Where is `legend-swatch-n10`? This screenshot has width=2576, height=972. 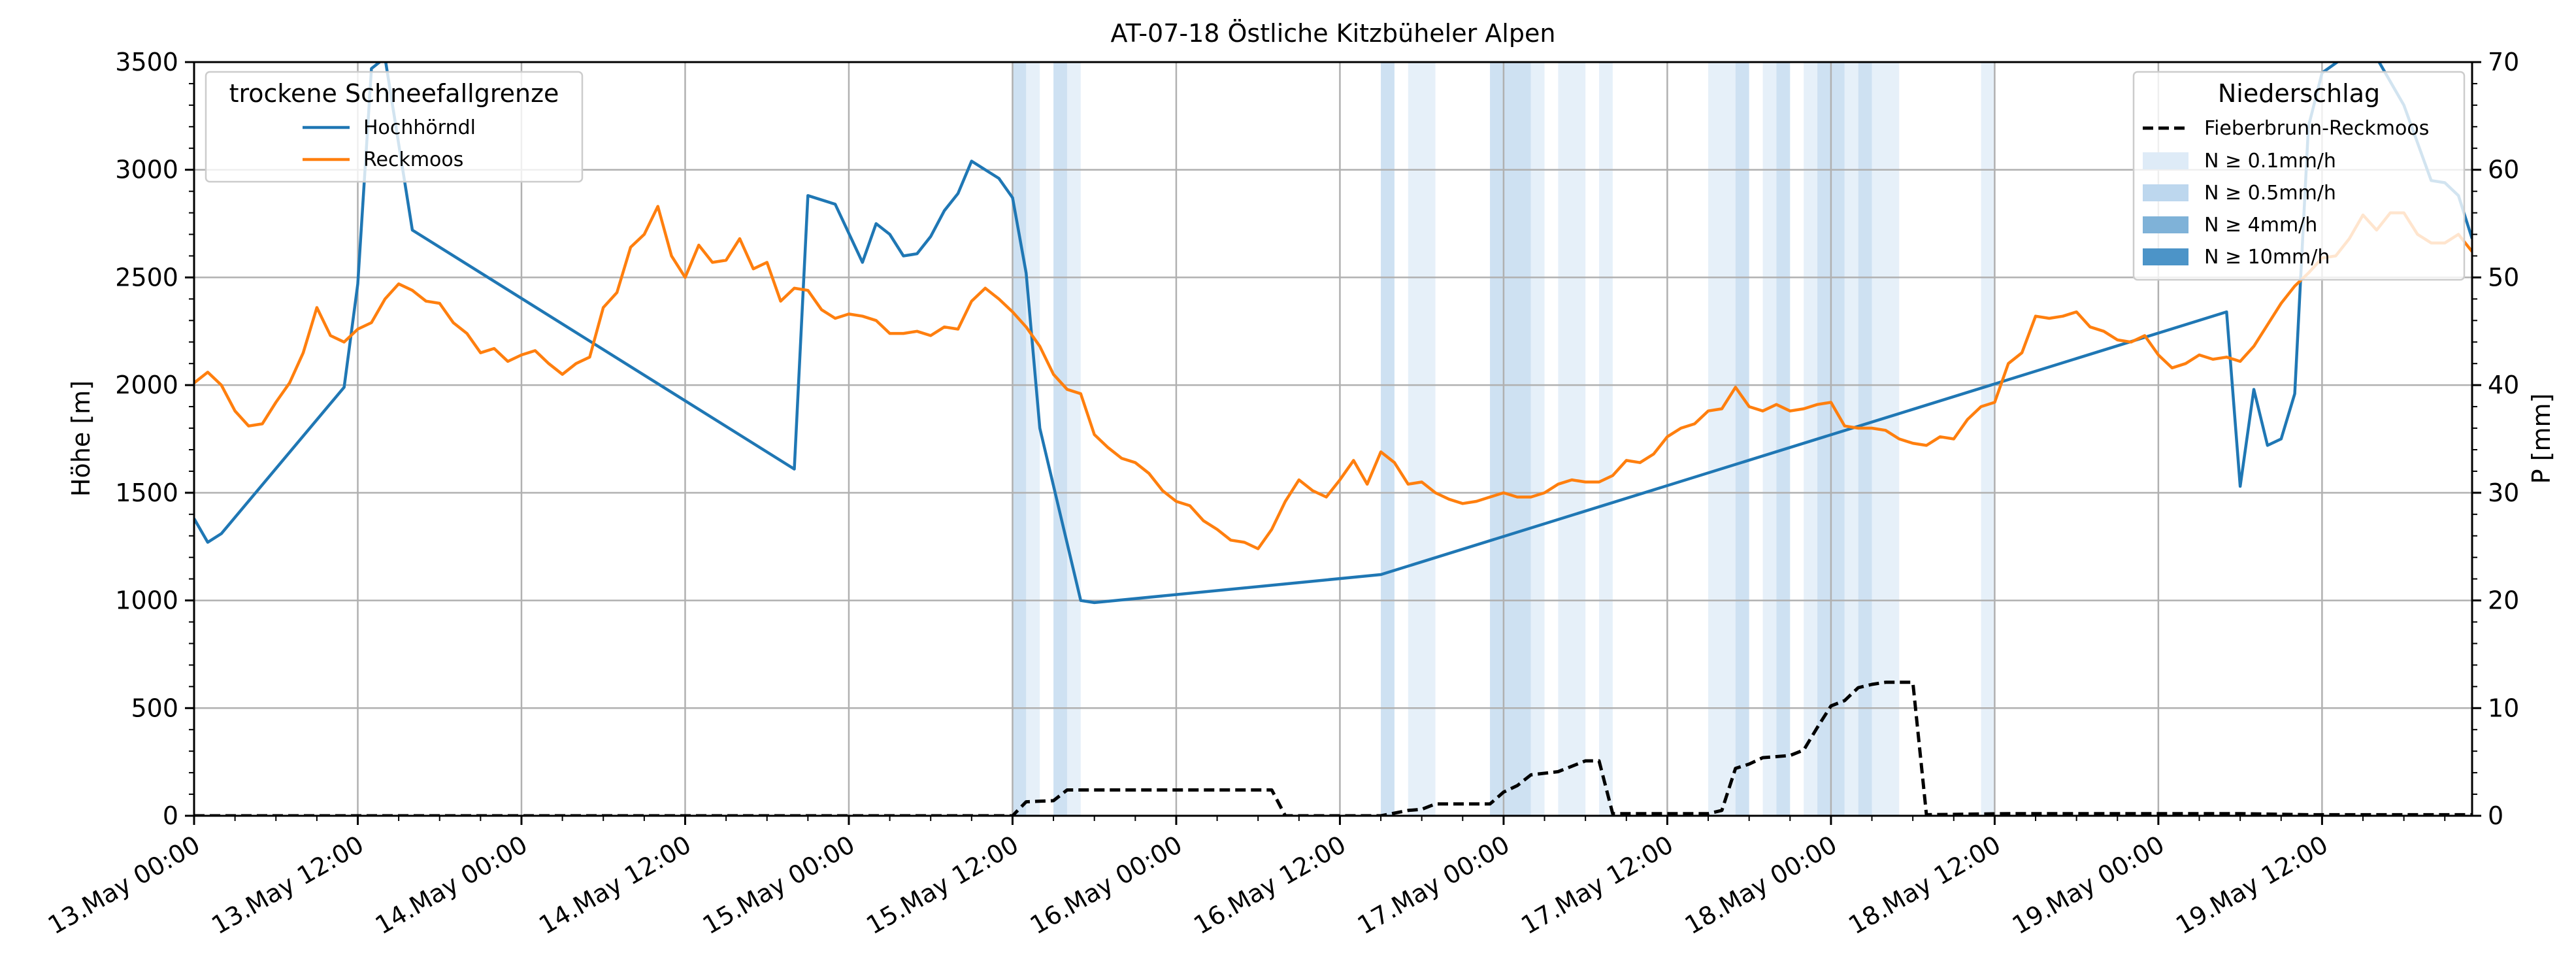
legend-swatch-n10 is located at coordinates (2165, 256).